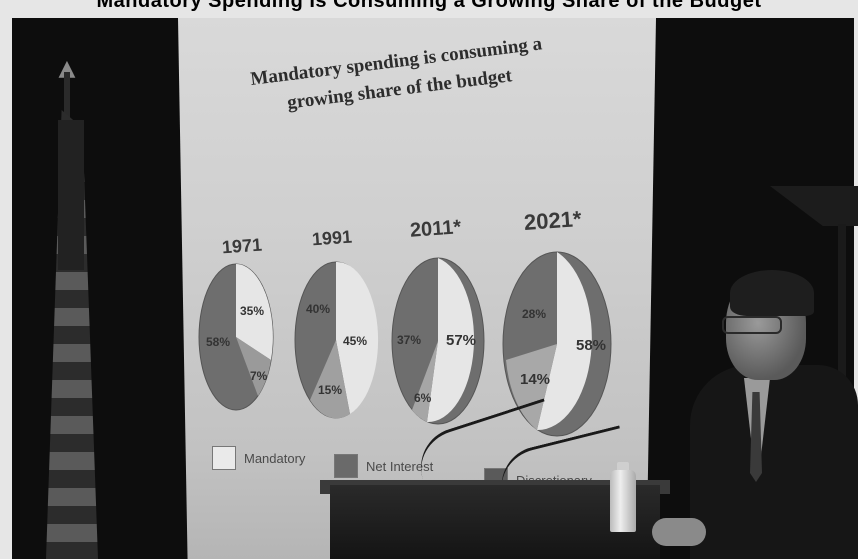 Image resolution: width=858 pixels, height=559 pixels. Describe the element at coordinates (423, 398) in the screenshot. I see `pie-2011-label-interest: 6%` at that location.